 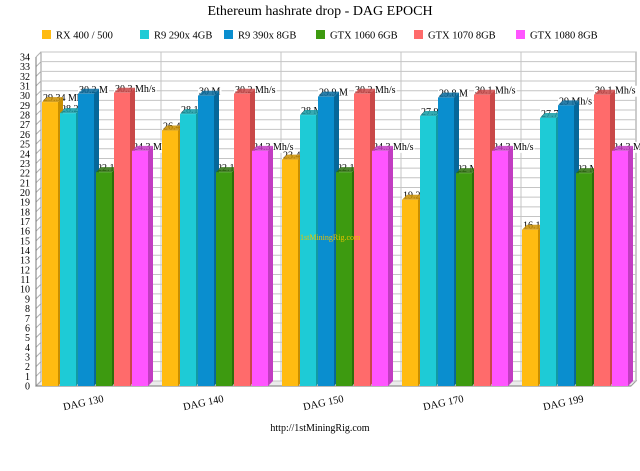 I want to click on y-tick-label: 19, so click(x=25, y=203).